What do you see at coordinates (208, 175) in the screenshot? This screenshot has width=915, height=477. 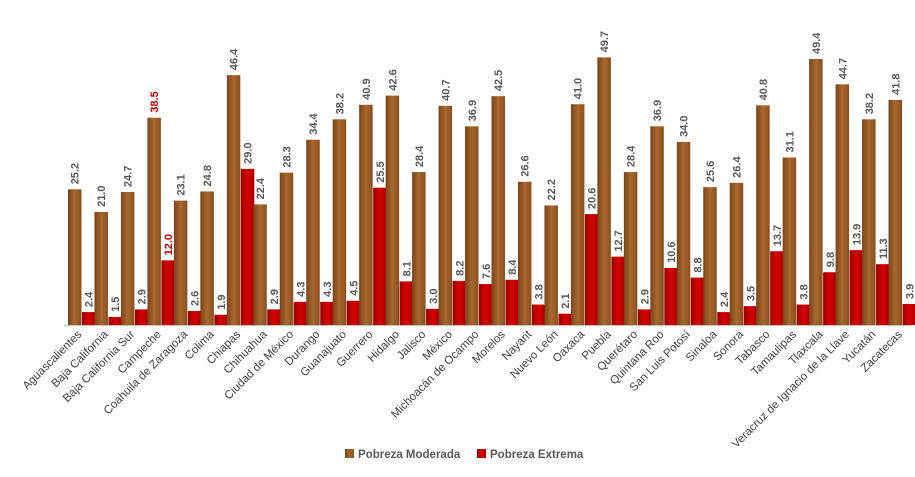 I see `value-label-moderada: 24.8` at bounding box center [208, 175].